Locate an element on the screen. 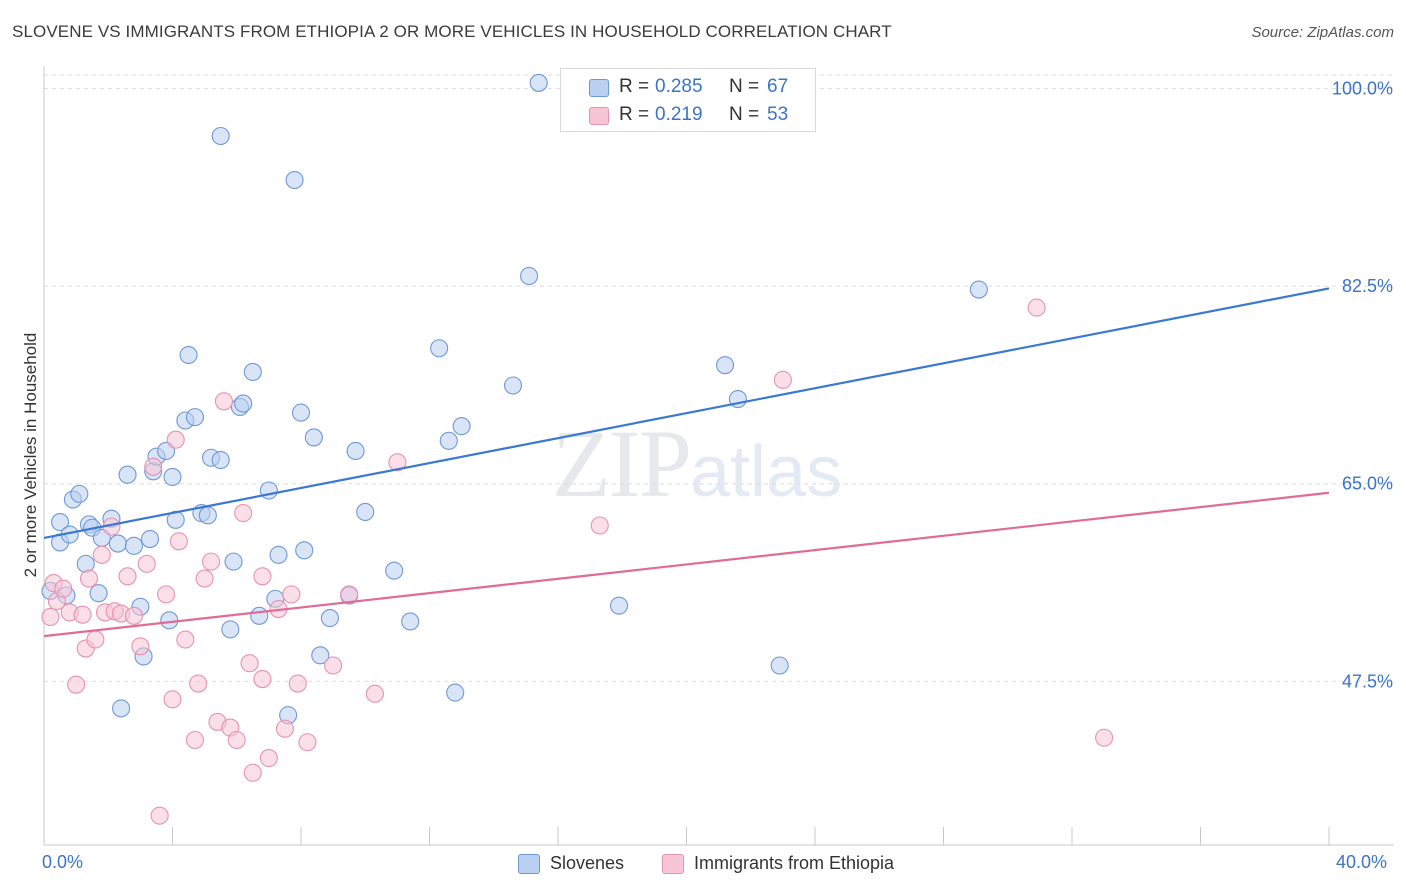 The image size is (1406, 892). legend-row-ethiopia: R = 0.219 N = 53 is located at coordinates (688, 115).